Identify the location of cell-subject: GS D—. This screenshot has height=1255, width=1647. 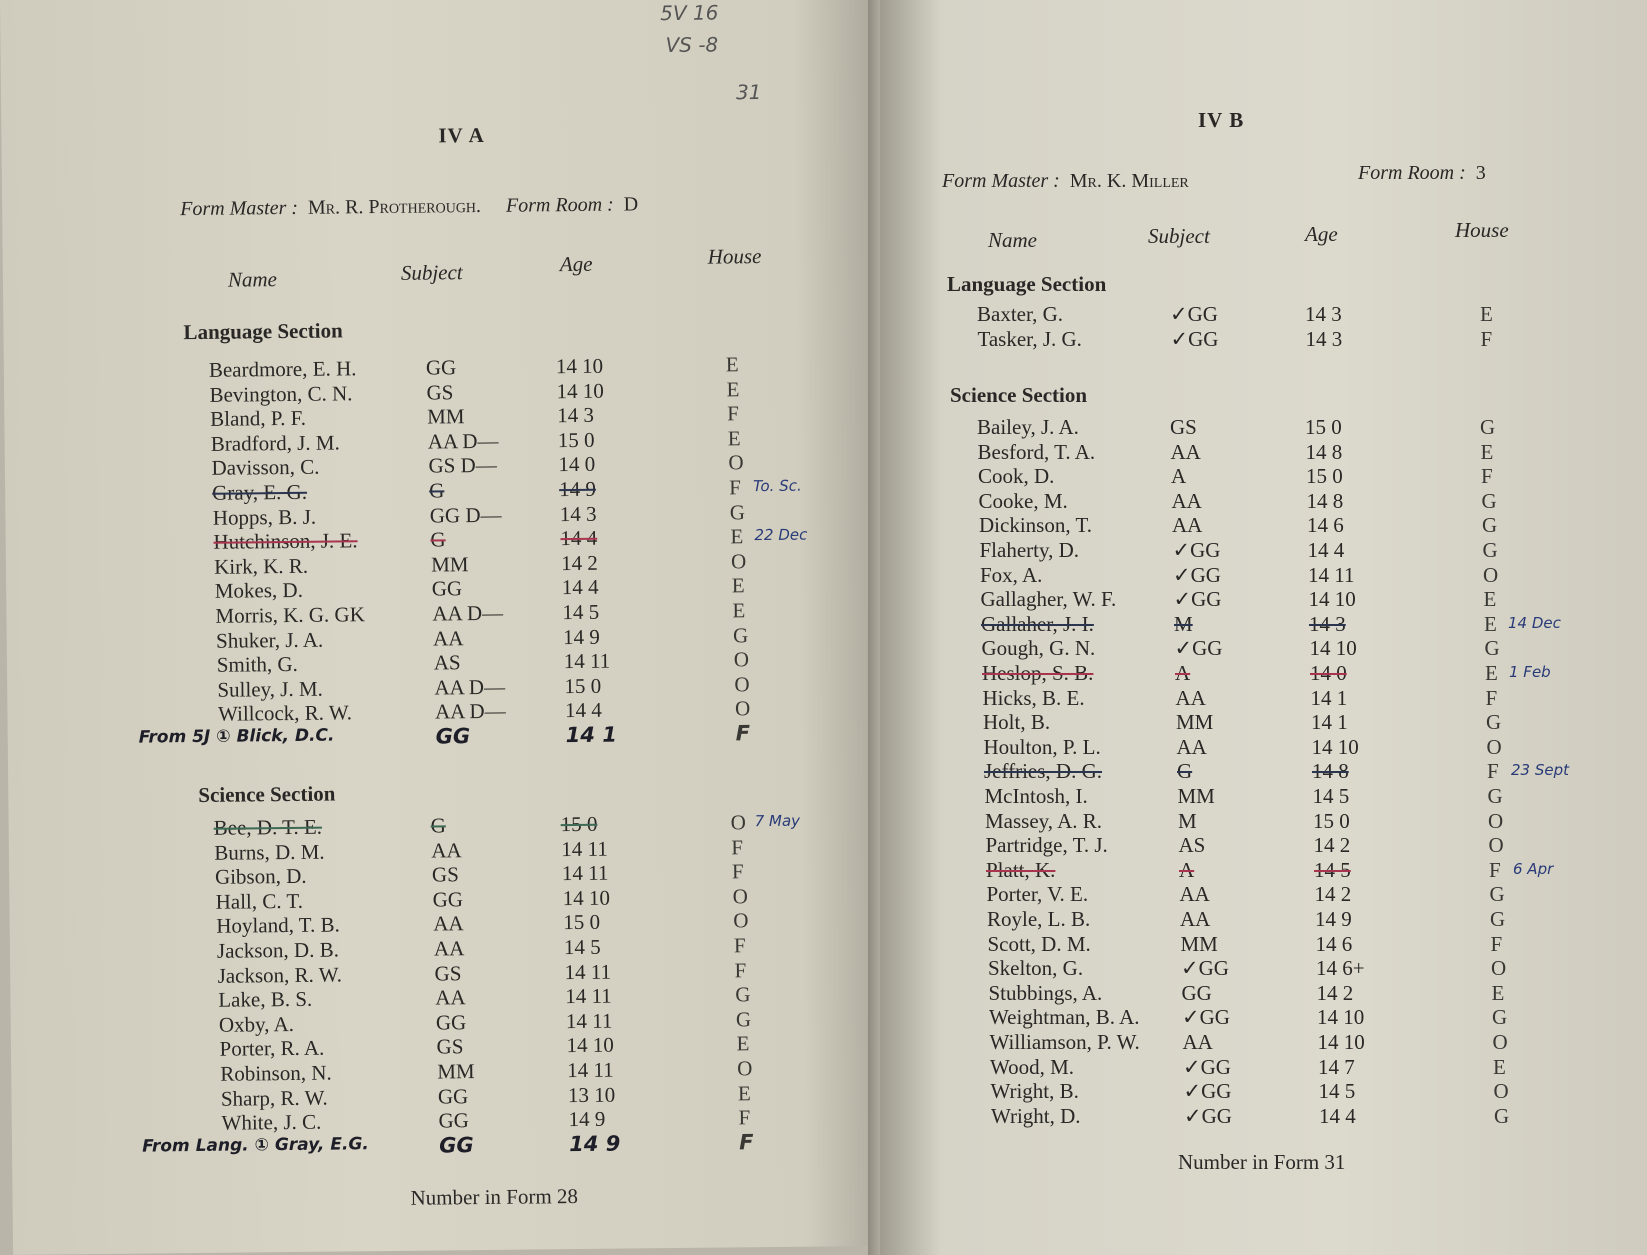
(462, 465).